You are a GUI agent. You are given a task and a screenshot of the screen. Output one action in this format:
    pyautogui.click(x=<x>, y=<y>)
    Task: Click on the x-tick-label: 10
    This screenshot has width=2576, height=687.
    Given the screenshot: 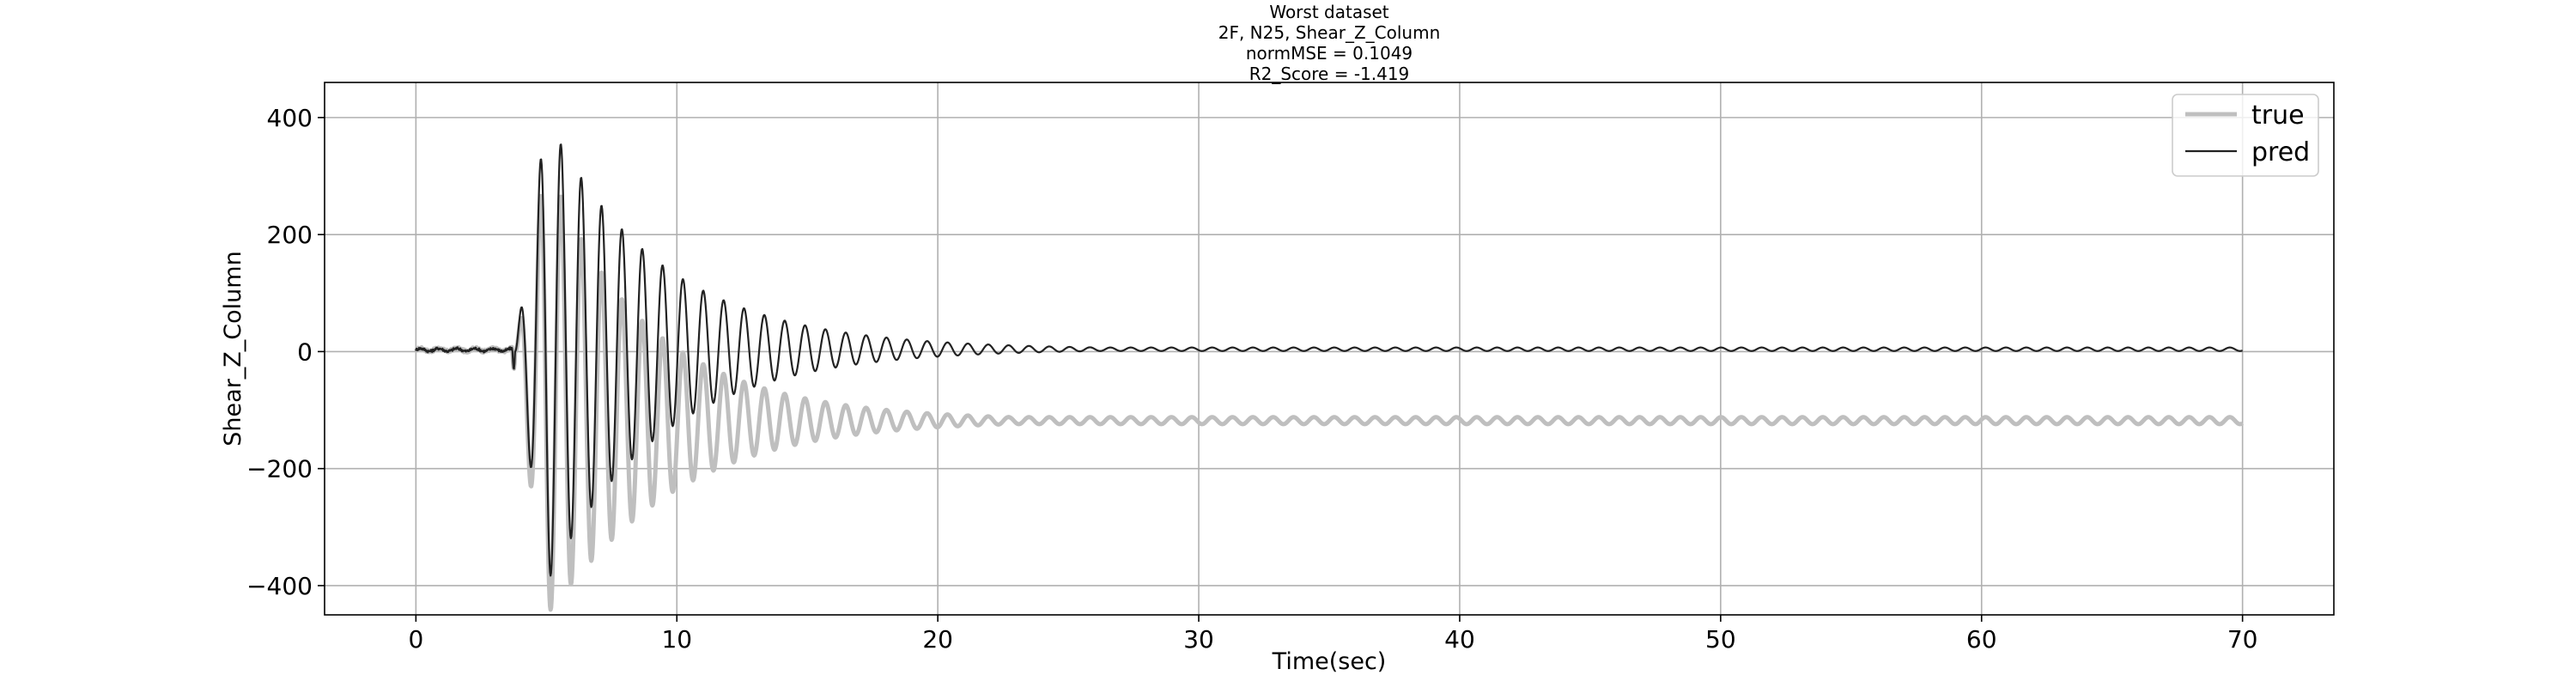 What is the action you would take?
    pyautogui.click(x=676, y=639)
    